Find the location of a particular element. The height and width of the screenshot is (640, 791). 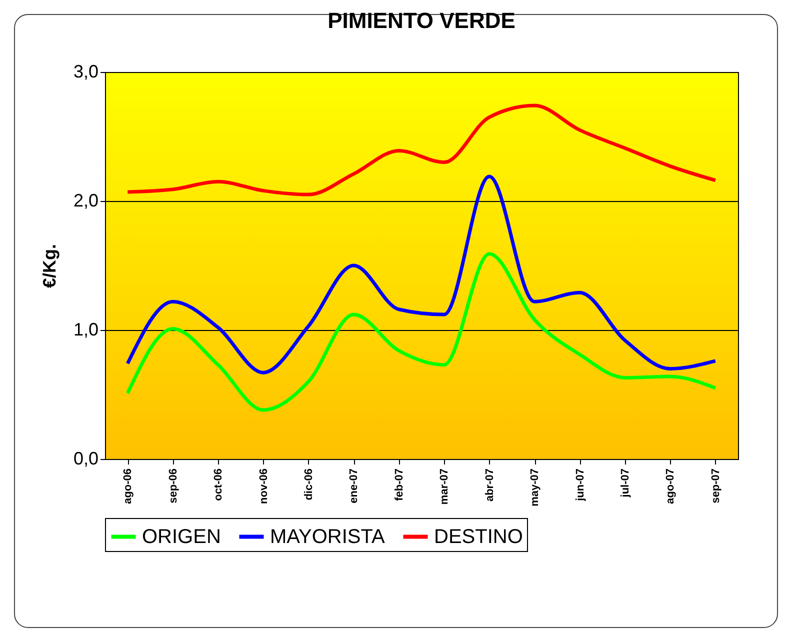

x-tick-label: sep-07 is located at coordinates (716, 486).